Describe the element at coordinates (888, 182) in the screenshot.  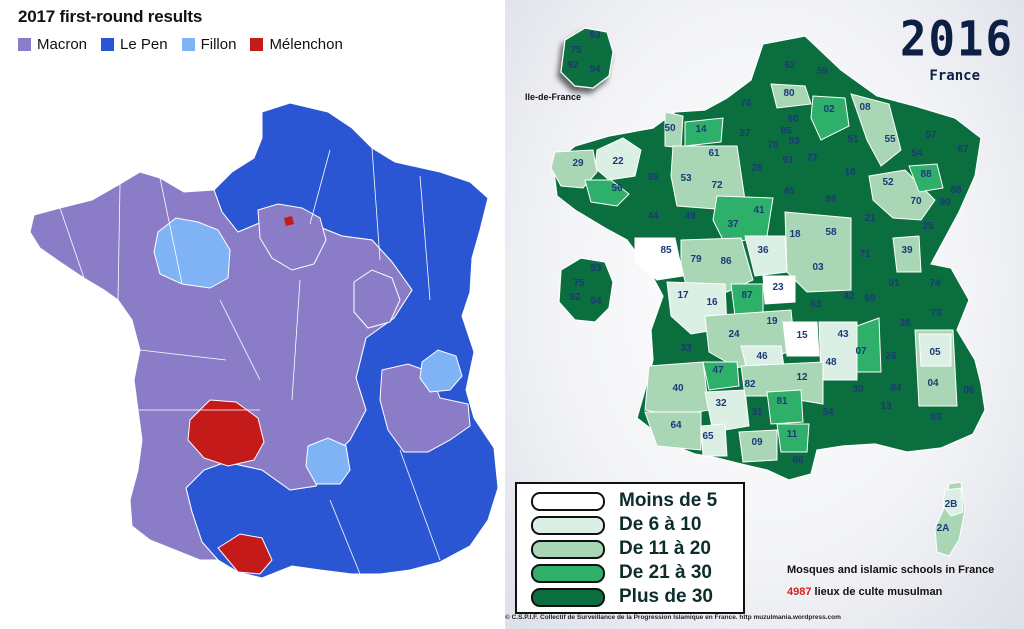
I see `dept-label-52: 52` at that location.